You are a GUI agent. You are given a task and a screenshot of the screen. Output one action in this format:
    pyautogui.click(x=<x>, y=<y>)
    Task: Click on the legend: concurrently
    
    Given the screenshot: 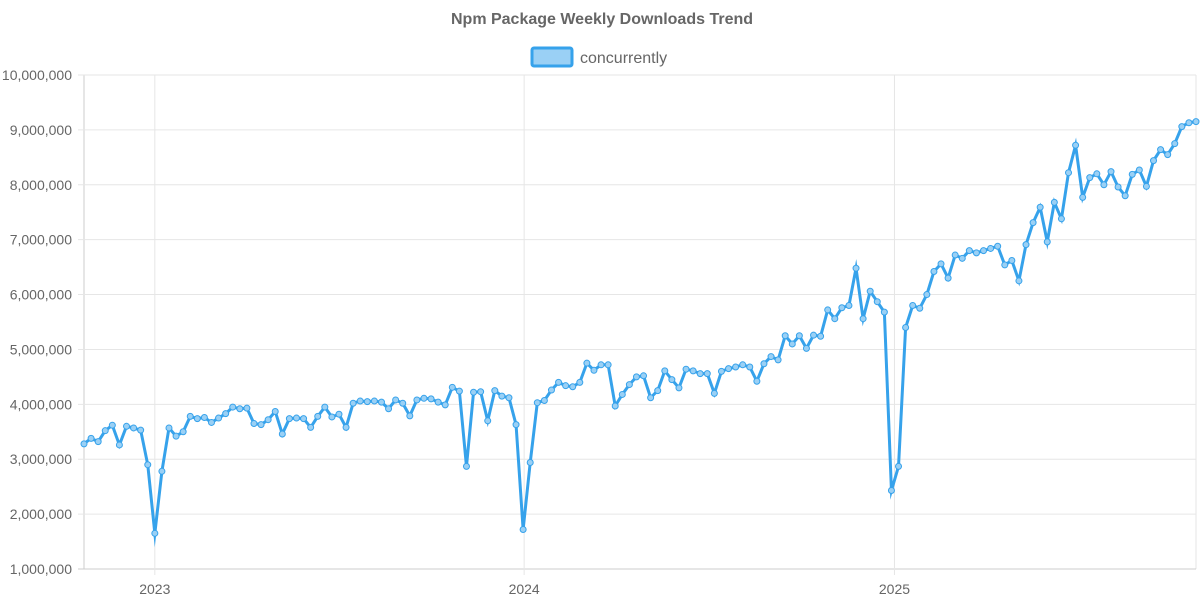 What is the action you would take?
    pyautogui.click(x=598, y=57)
    